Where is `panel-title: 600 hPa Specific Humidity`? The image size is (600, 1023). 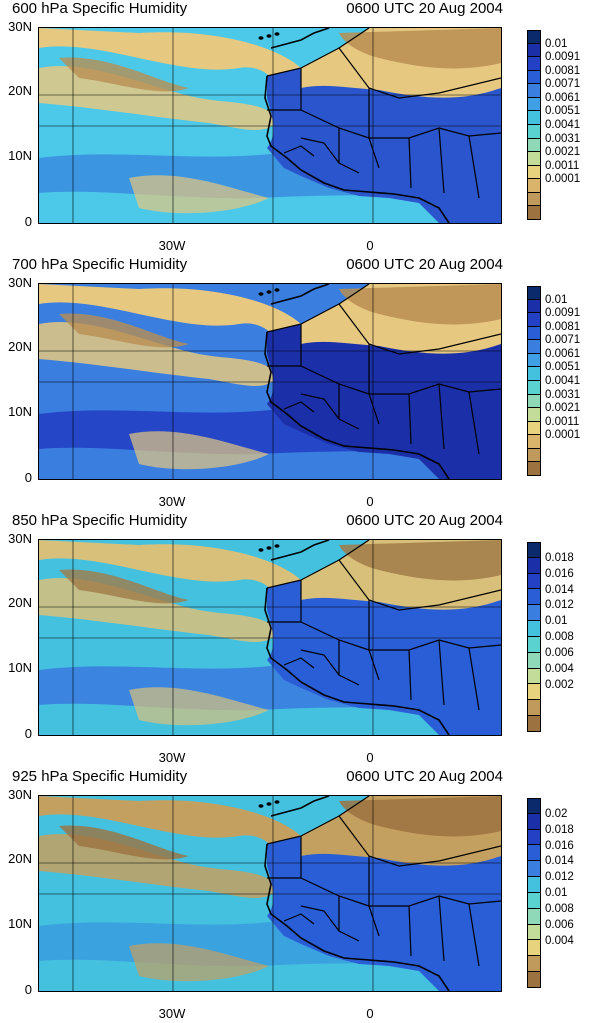 panel-title: 600 hPa Specific Humidity is located at coordinates (100, 8).